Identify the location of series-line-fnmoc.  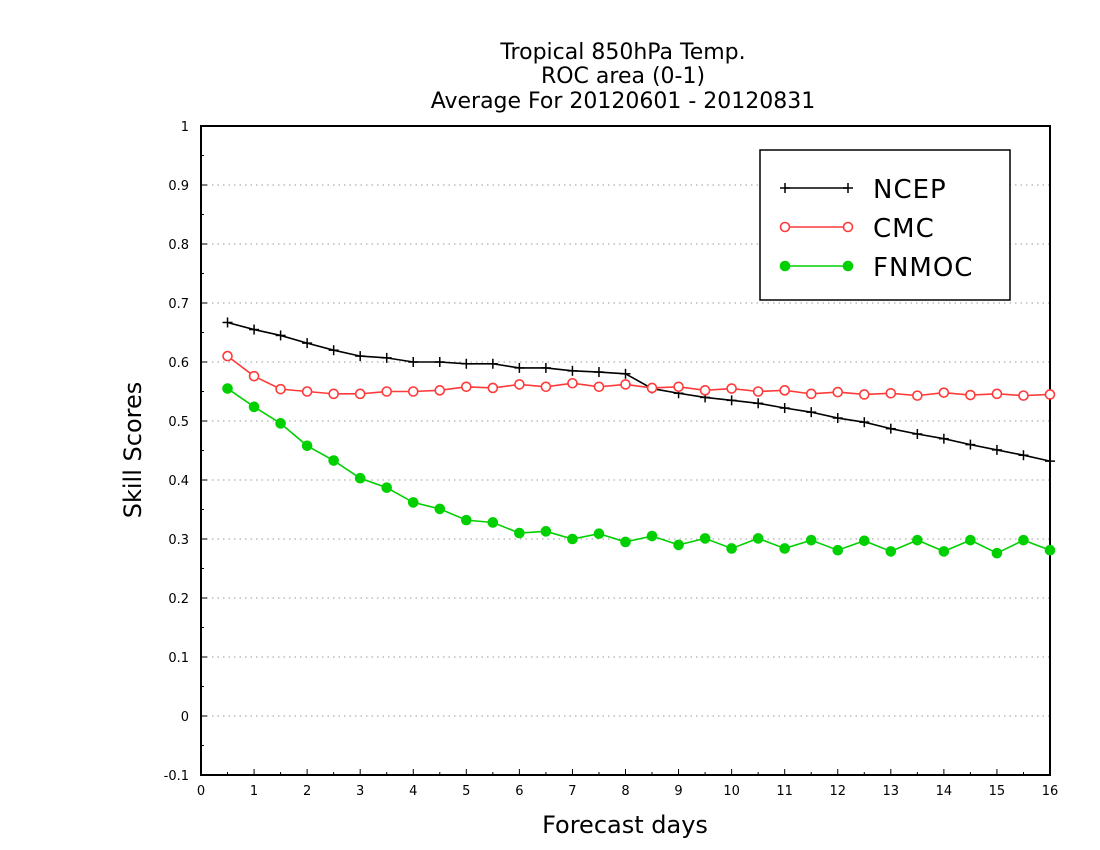
(639, 471).